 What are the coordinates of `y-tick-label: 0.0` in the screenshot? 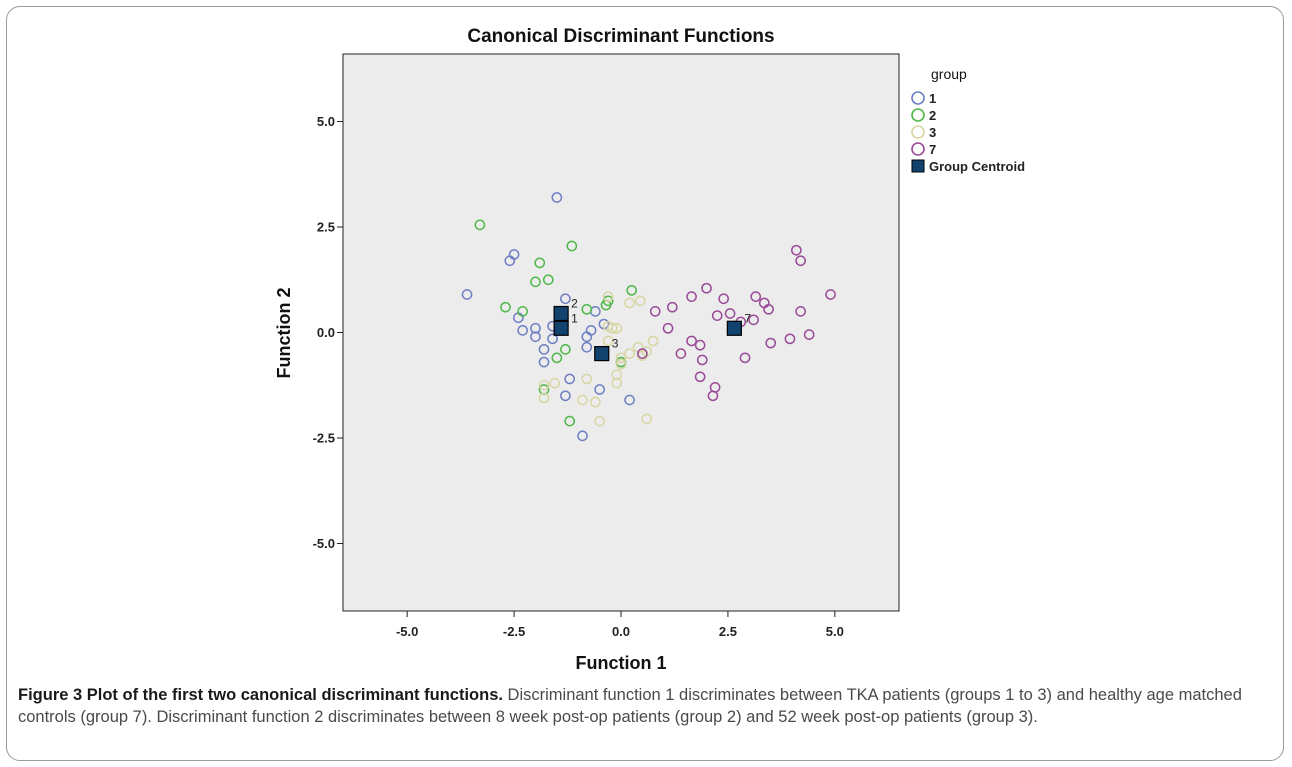 It's located at (326, 332).